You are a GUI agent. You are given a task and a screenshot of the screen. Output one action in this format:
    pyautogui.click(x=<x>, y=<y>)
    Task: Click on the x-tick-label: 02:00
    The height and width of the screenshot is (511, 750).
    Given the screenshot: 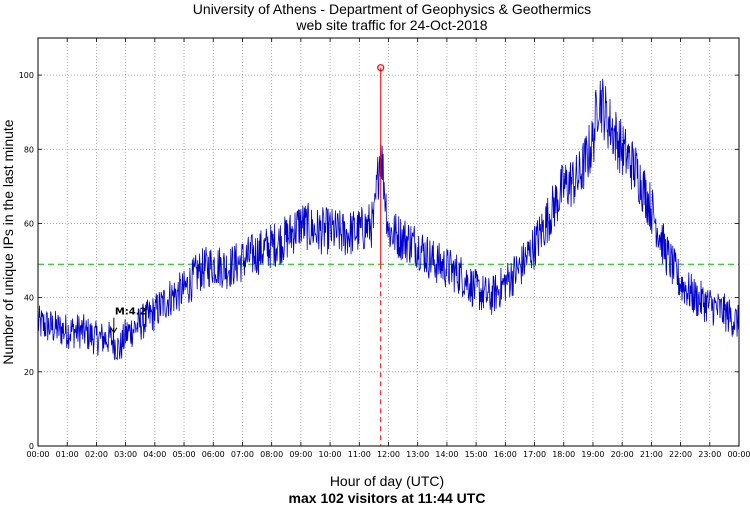 What is the action you would take?
    pyautogui.click(x=96, y=454)
    